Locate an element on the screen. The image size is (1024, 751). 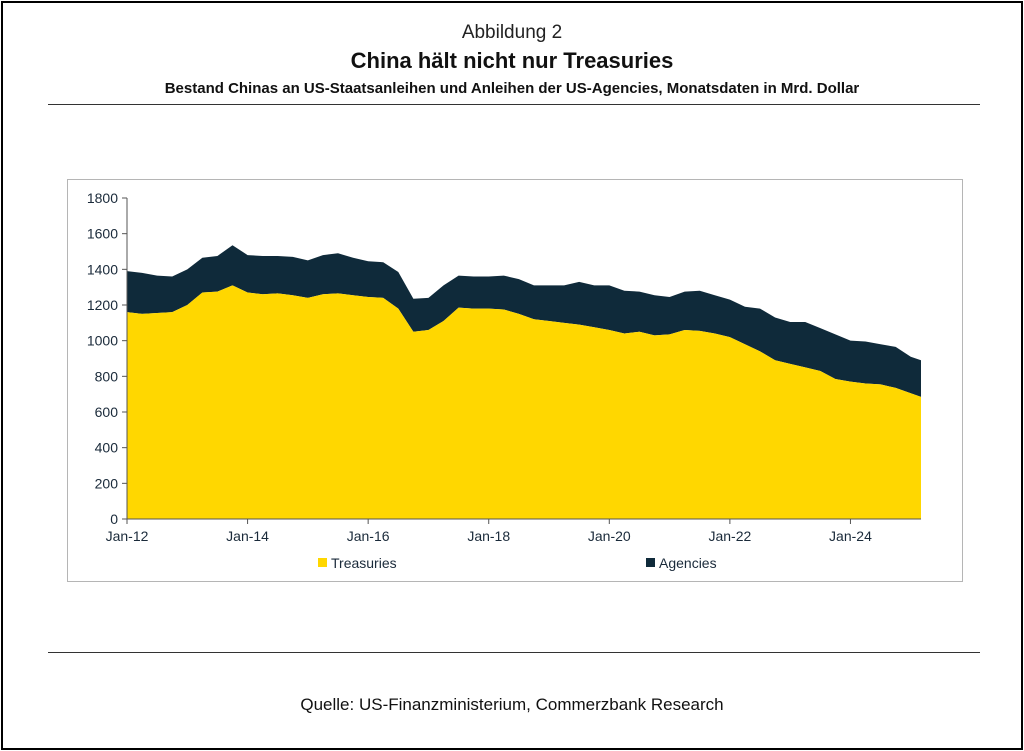
y-tick-label: 800 is located at coordinates (107, 376).